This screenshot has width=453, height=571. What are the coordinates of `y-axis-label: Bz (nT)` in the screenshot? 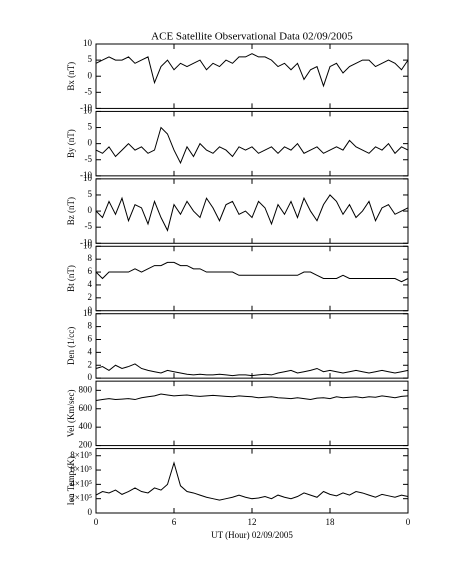 It's located at (71, 211).